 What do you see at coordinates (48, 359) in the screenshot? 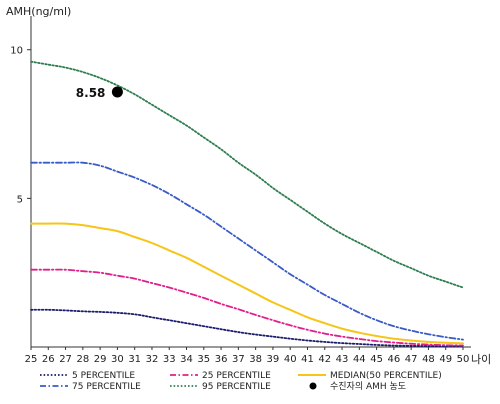
I see `x-tick-label: 26` at bounding box center [48, 359].